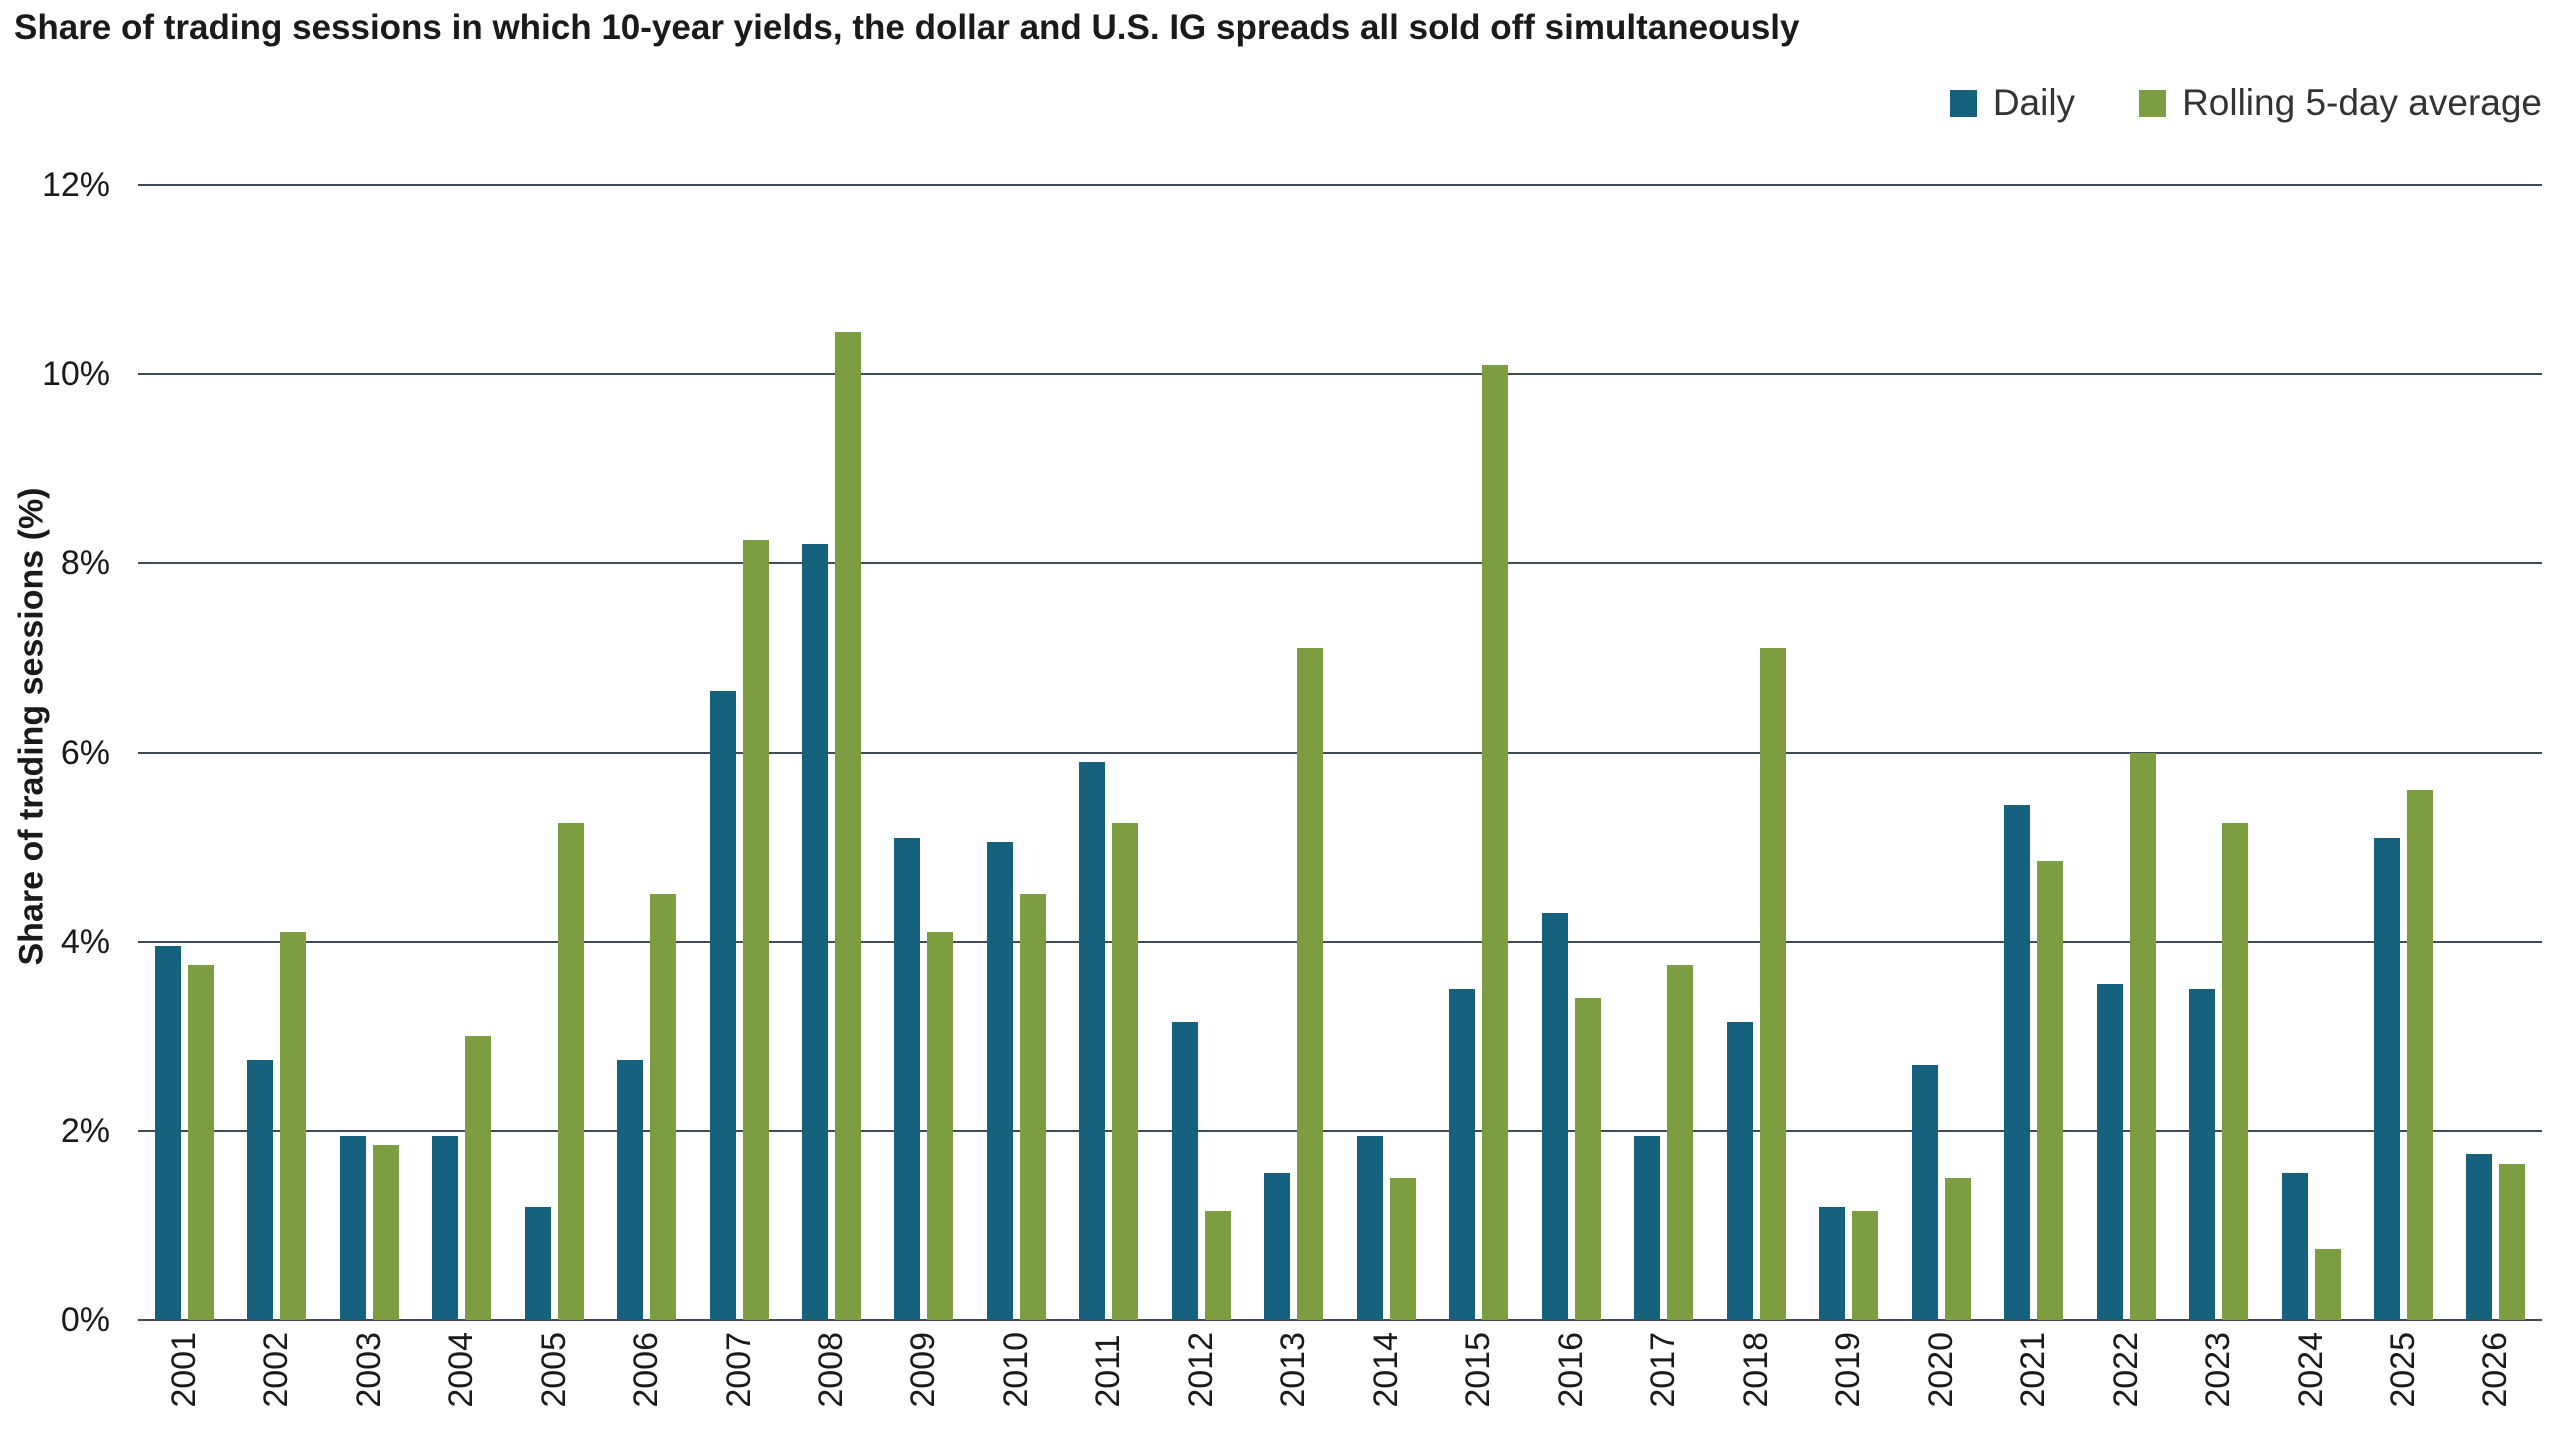  What do you see at coordinates (1647, 1227) in the screenshot?
I see `bar-daily-2017` at bounding box center [1647, 1227].